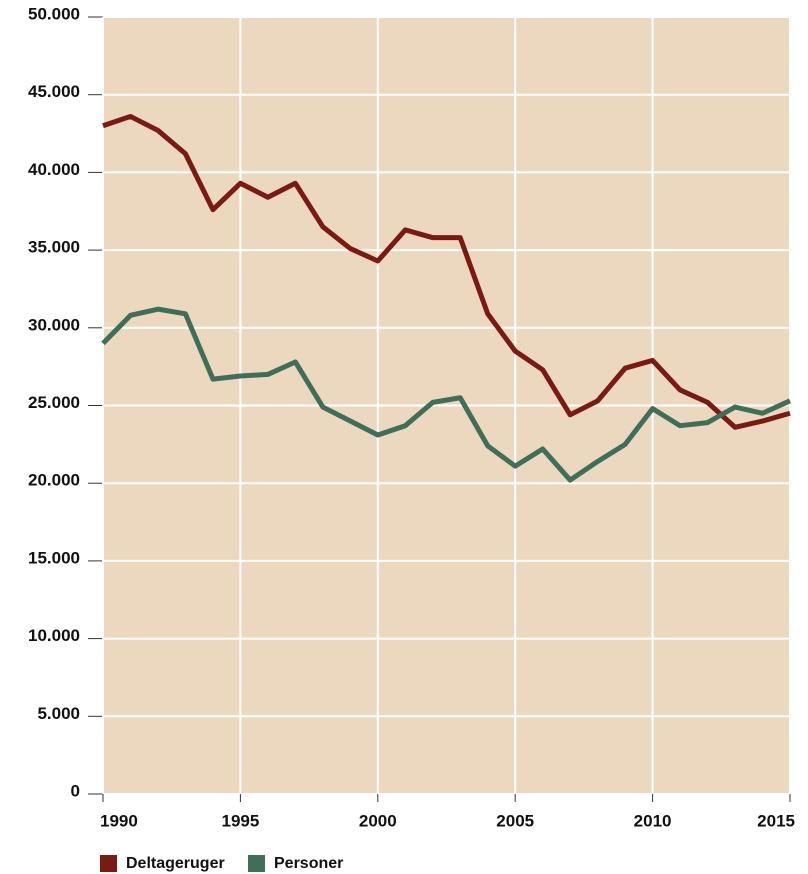 The width and height of the screenshot is (808, 874). Describe the element at coordinates (653, 820) in the screenshot. I see `x-tick-label: 2010` at that location.